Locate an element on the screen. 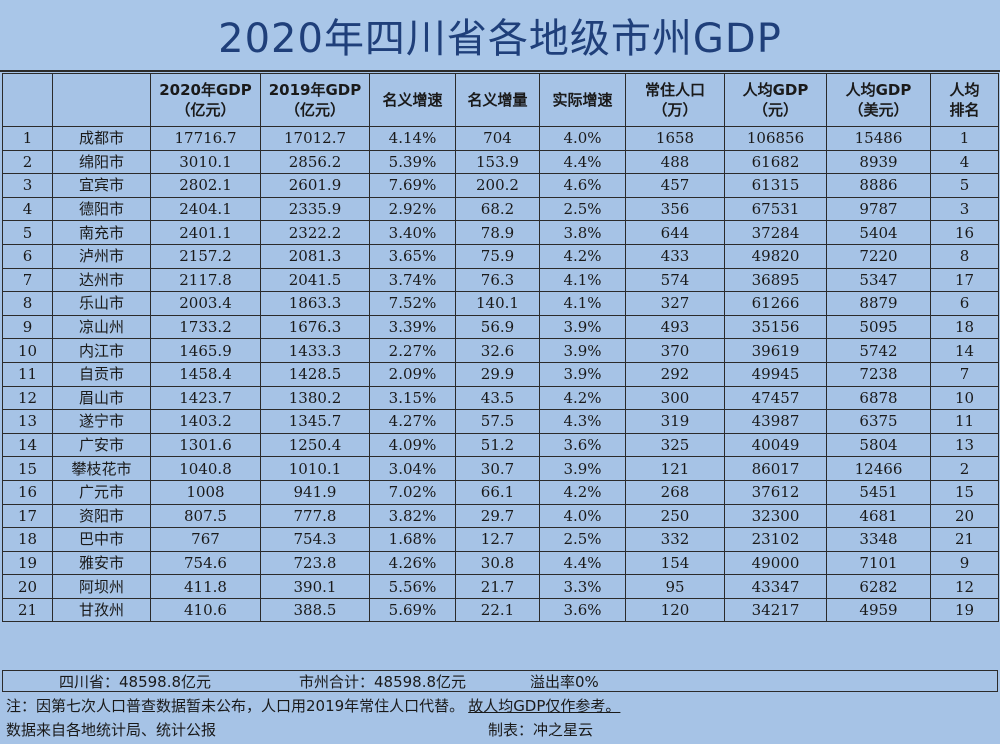  real-growth-cell: 4.1% is located at coordinates (582, 303).